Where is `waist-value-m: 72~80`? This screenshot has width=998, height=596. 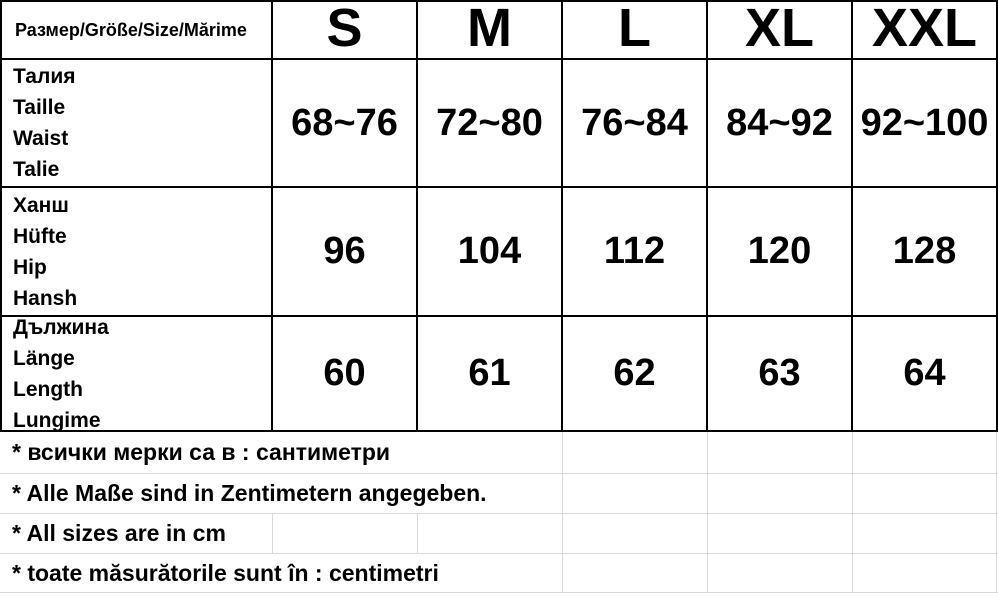
waist-value-m: 72~80 is located at coordinates (490, 124).